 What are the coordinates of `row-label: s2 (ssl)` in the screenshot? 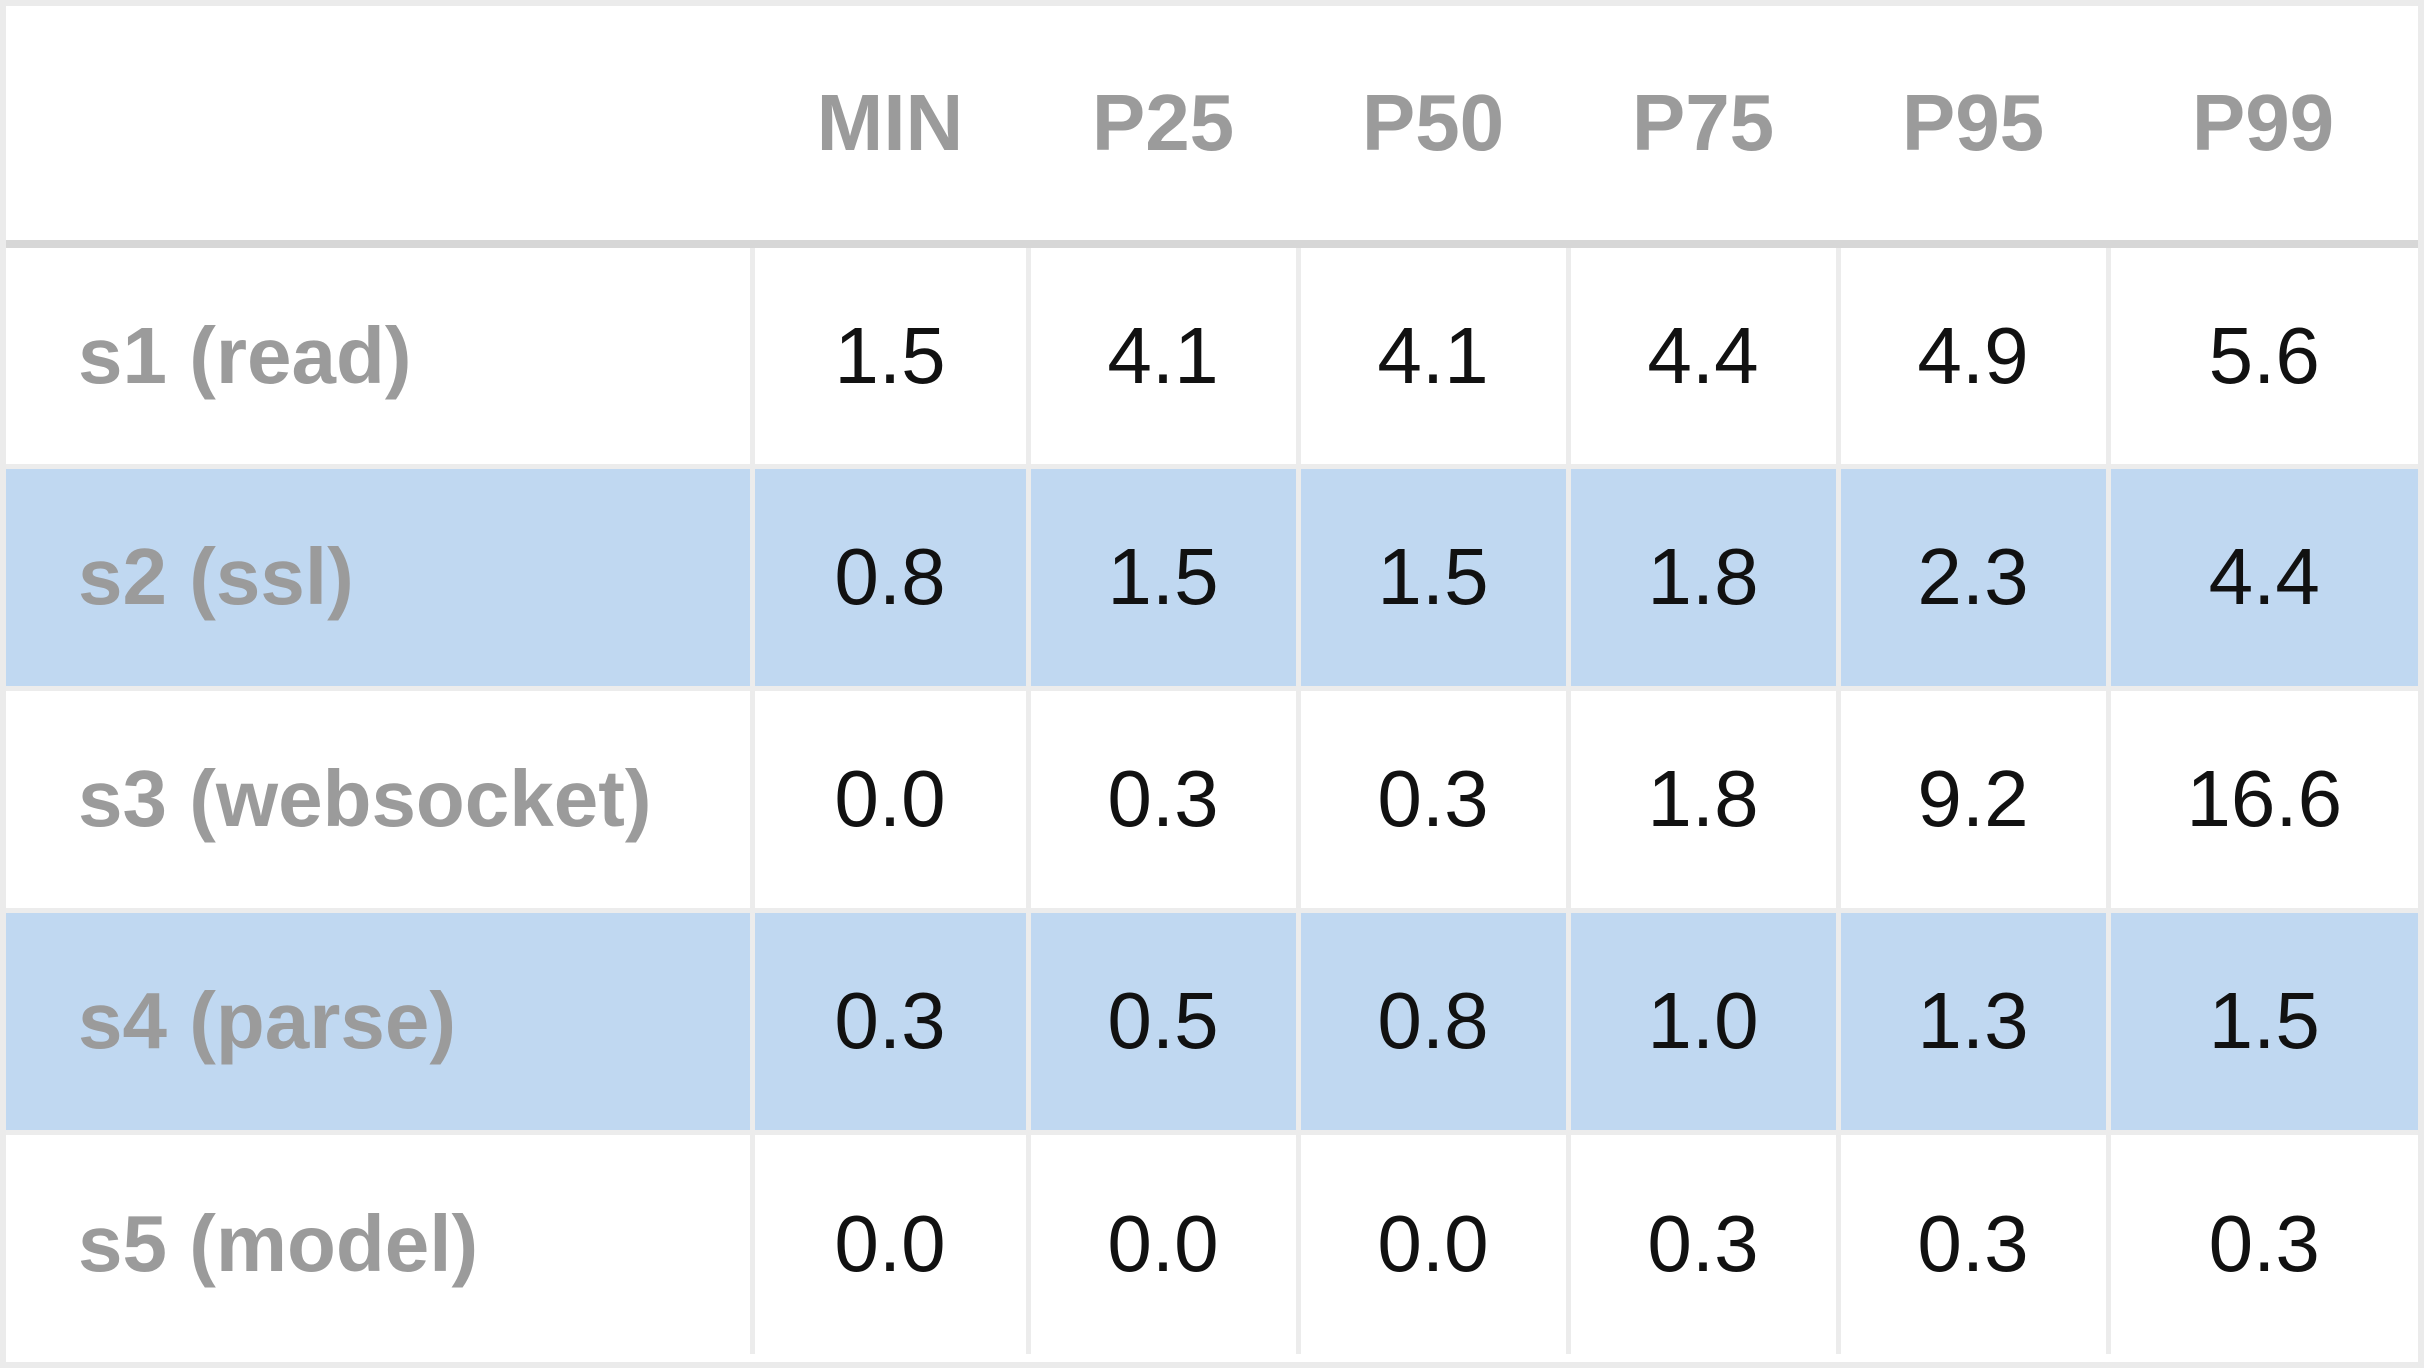 It's located at (380, 577).